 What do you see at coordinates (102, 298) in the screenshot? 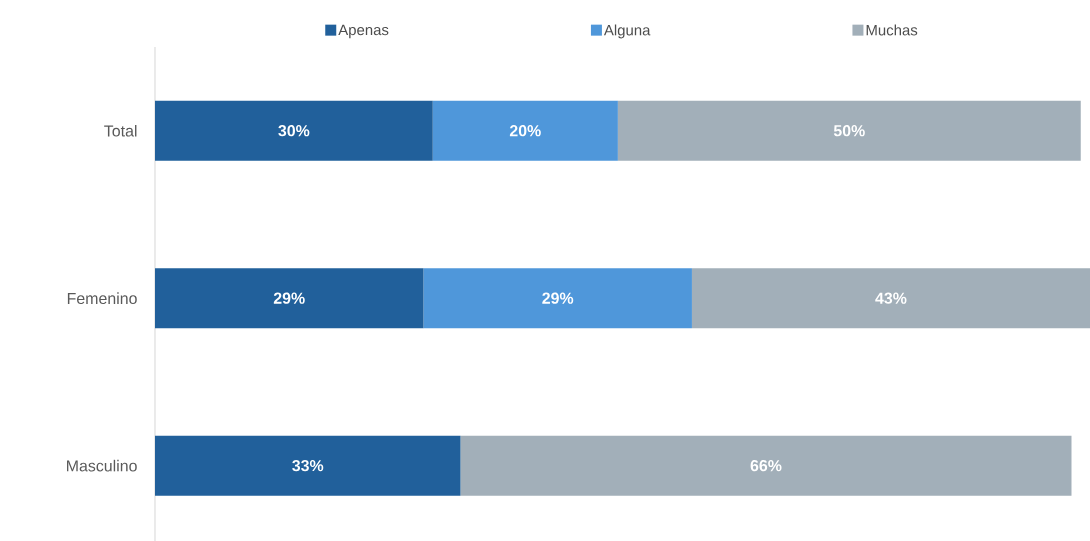
I see `y-tick-label: Femenino` at bounding box center [102, 298].